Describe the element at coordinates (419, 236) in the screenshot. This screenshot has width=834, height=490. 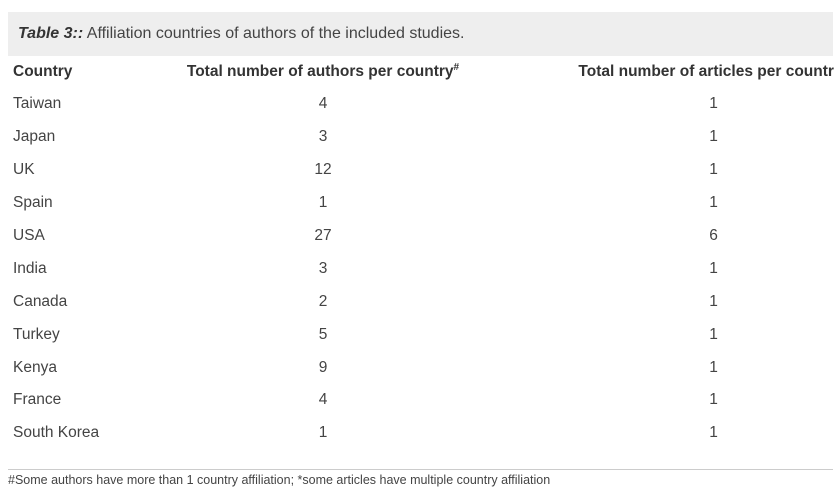
I see `table-row: USA 27 6` at that location.